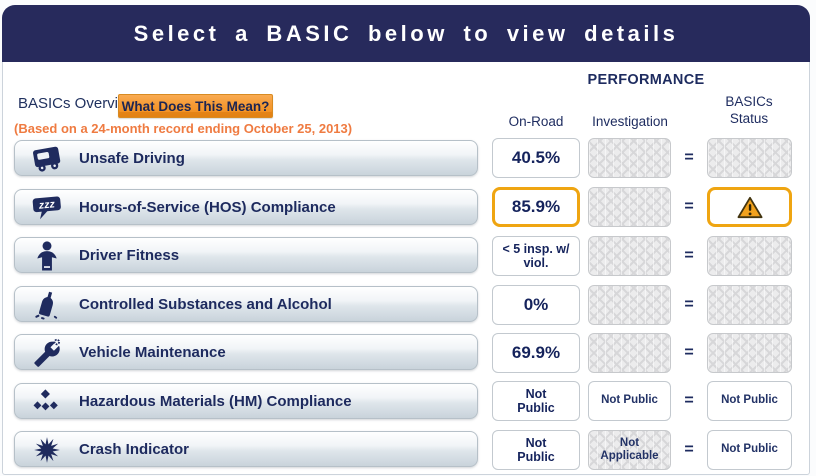 Image resolution: width=816 pixels, height=476 pixels. Describe the element at coordinates (246, 158) in the screenshot. I see `basic-button-unsafe-driving: Unsafe Driving` at that location.